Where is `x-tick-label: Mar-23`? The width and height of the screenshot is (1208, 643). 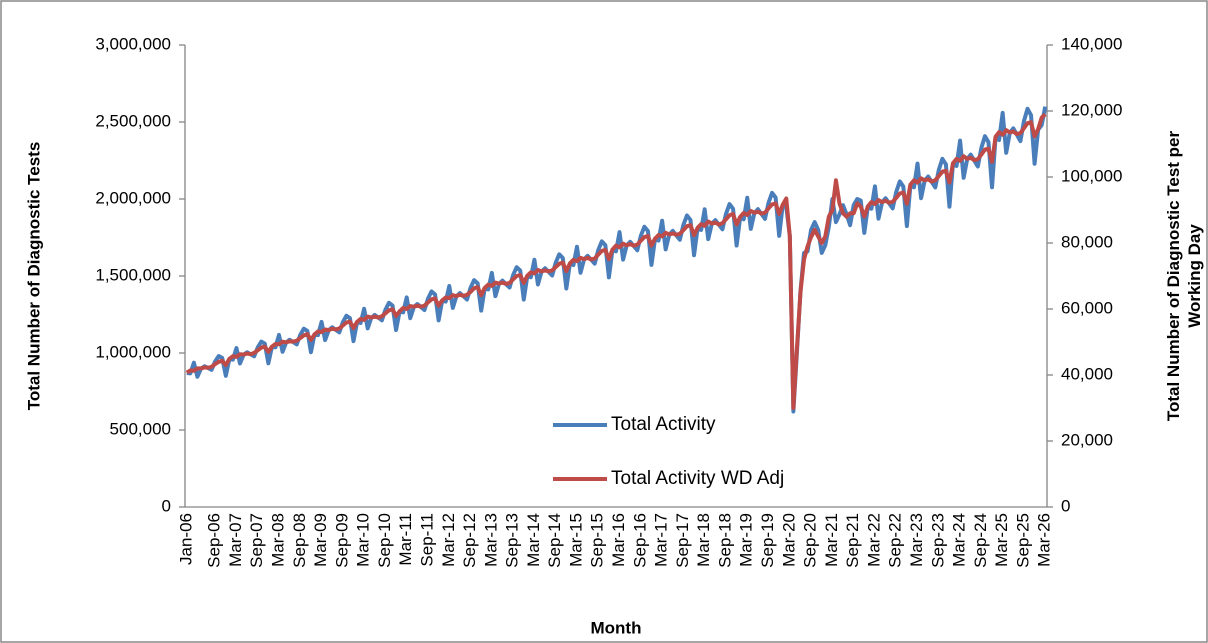 x-tick-label: Mar-23 is located at coordinates (916, 540).